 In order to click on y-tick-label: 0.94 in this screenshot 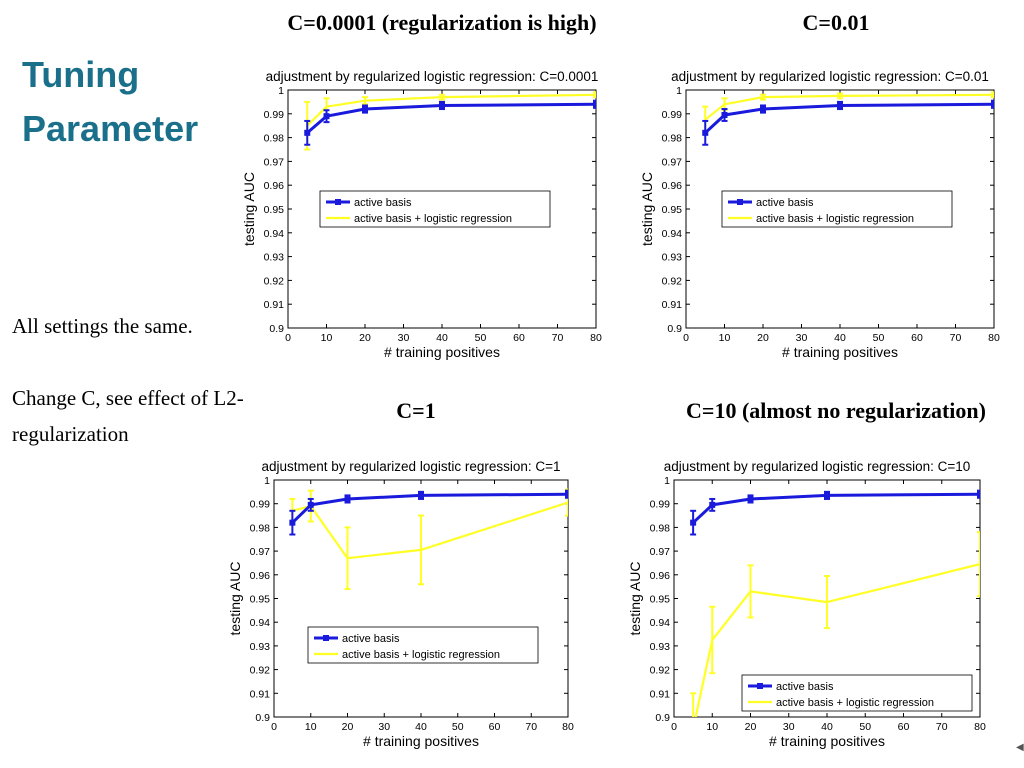, I will do `click(672, 234)`.